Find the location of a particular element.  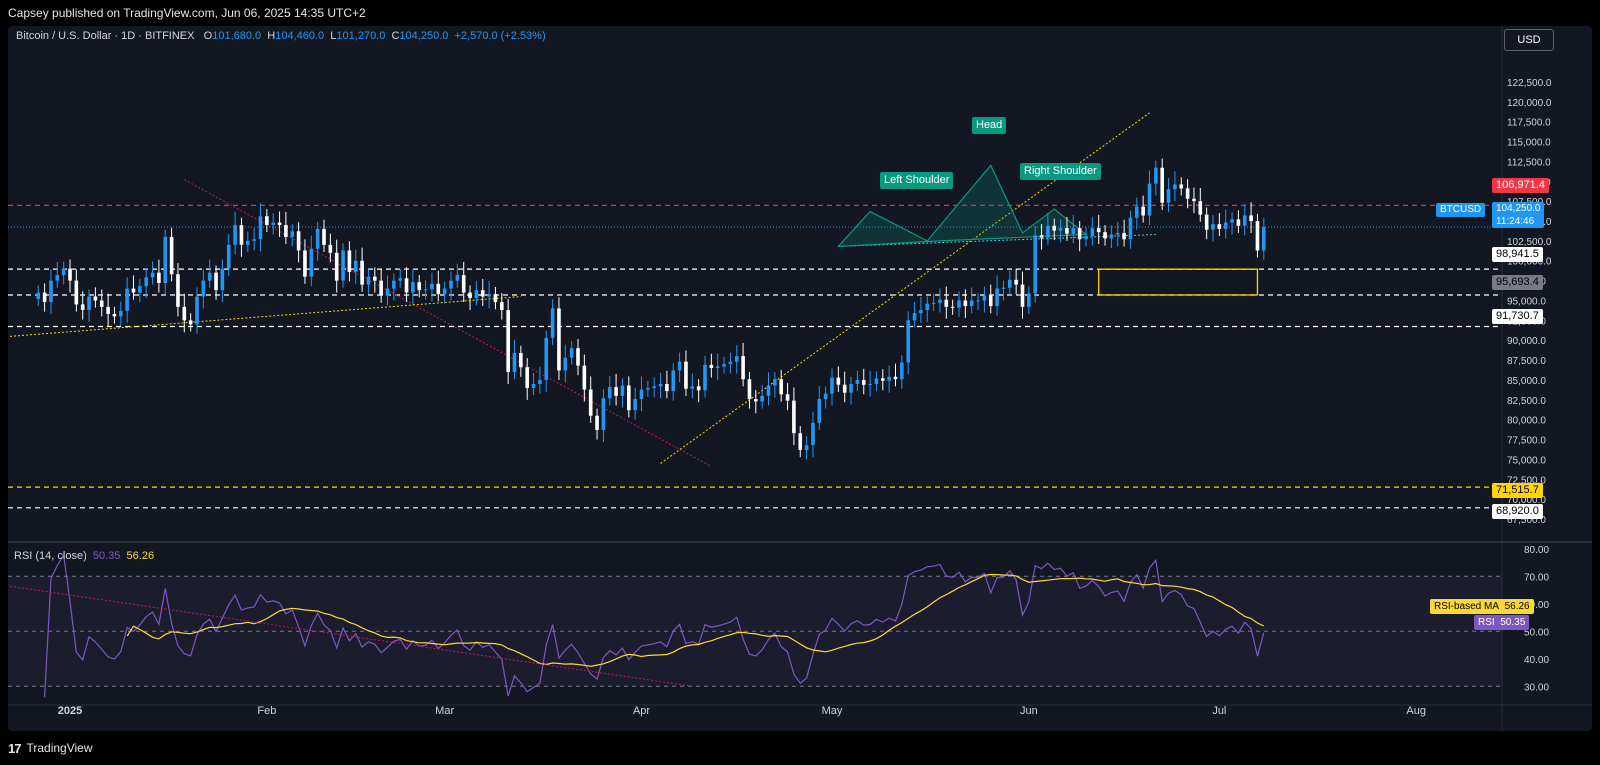

rsi-tag-value: 50.35 is located at coordinates (1513, 622).